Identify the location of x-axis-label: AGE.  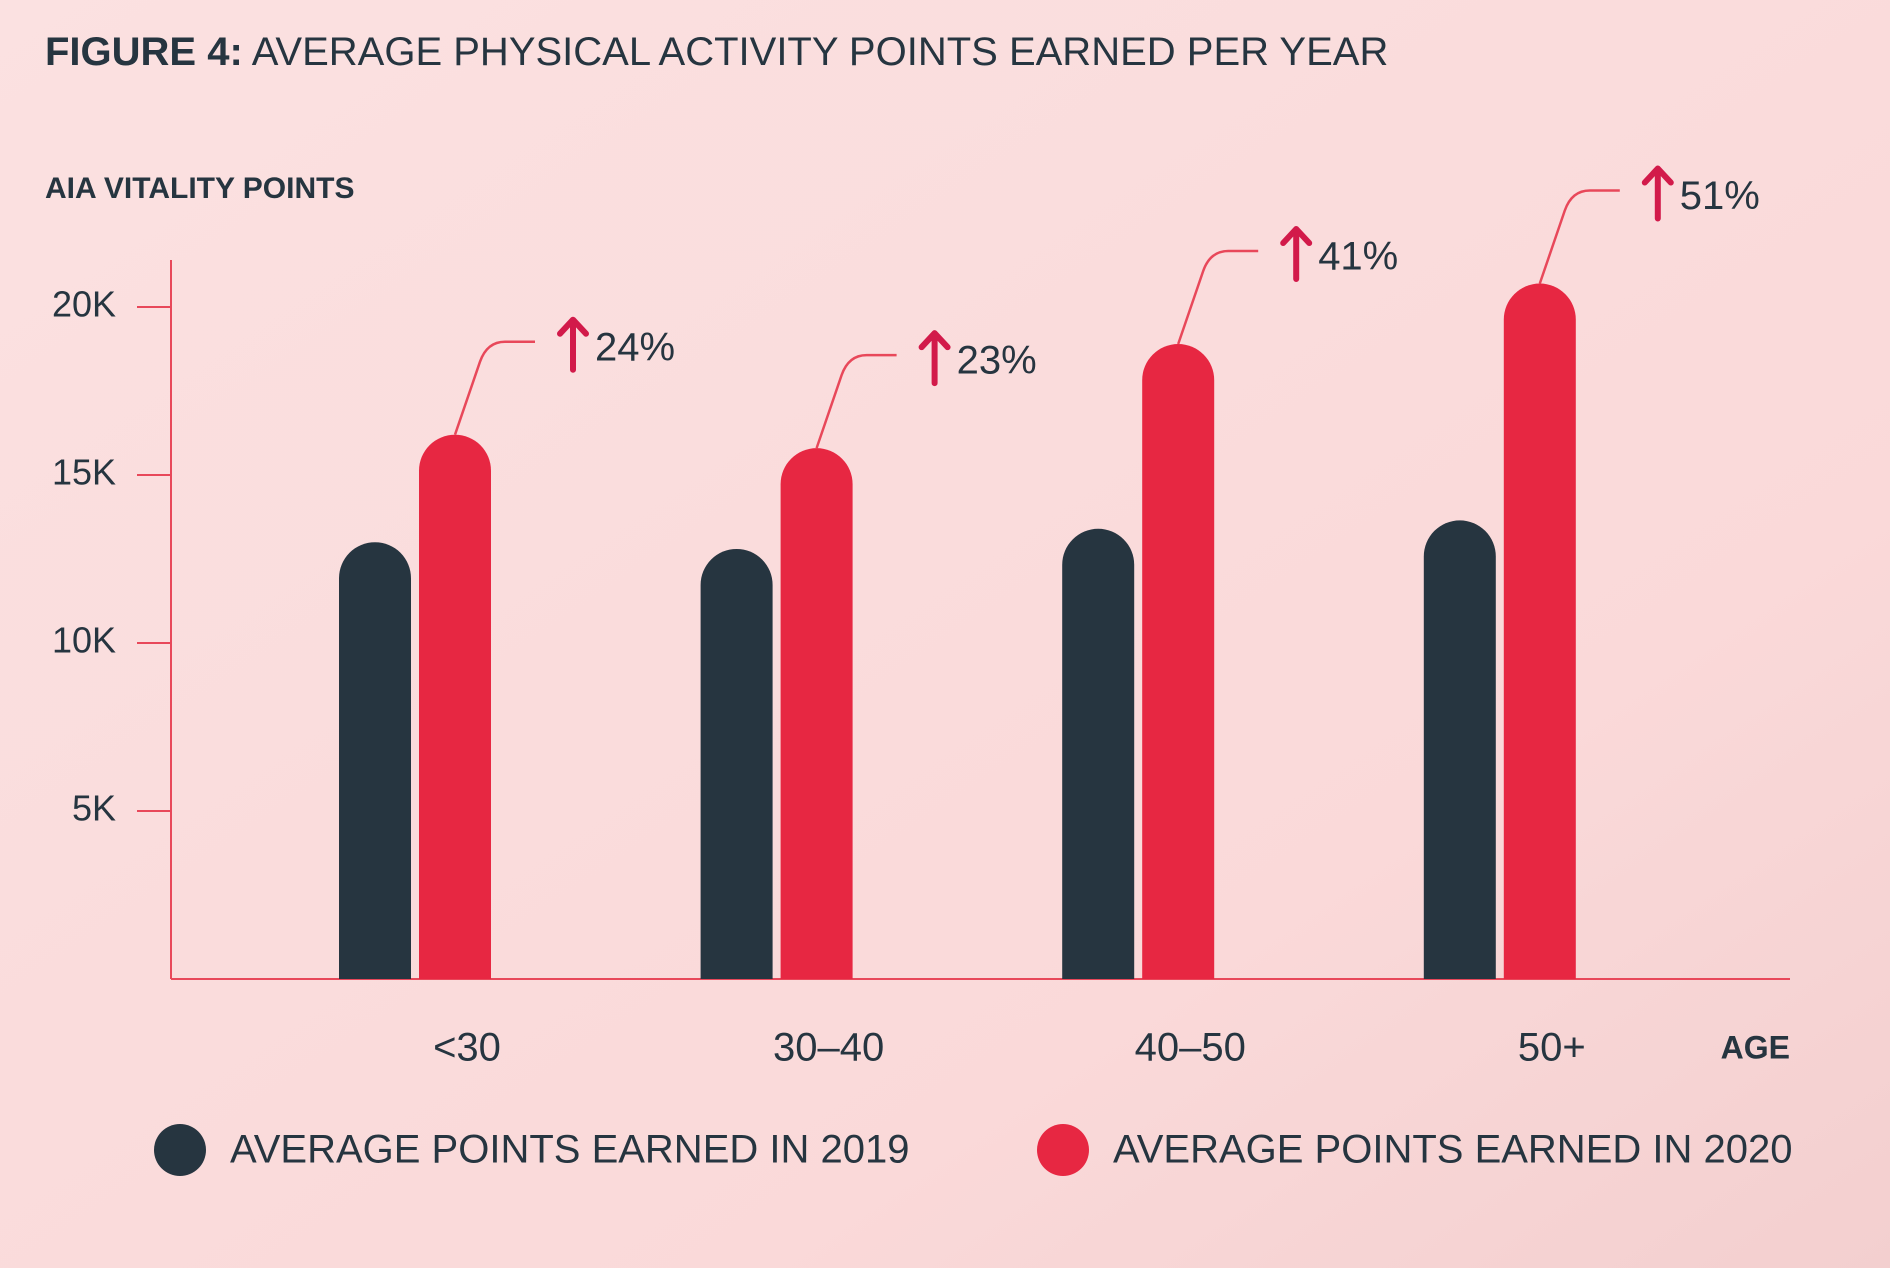
(1755, 1047).